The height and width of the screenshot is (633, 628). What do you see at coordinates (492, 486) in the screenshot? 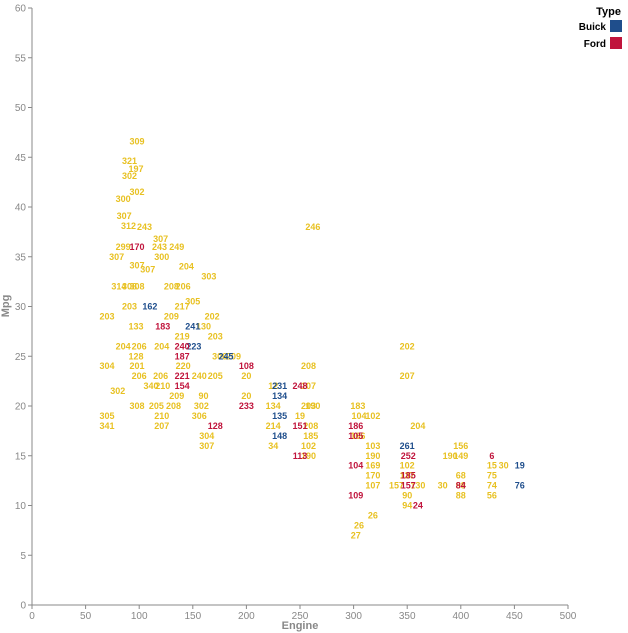
I see `data-point: 74` at bounding box center [492, 486].